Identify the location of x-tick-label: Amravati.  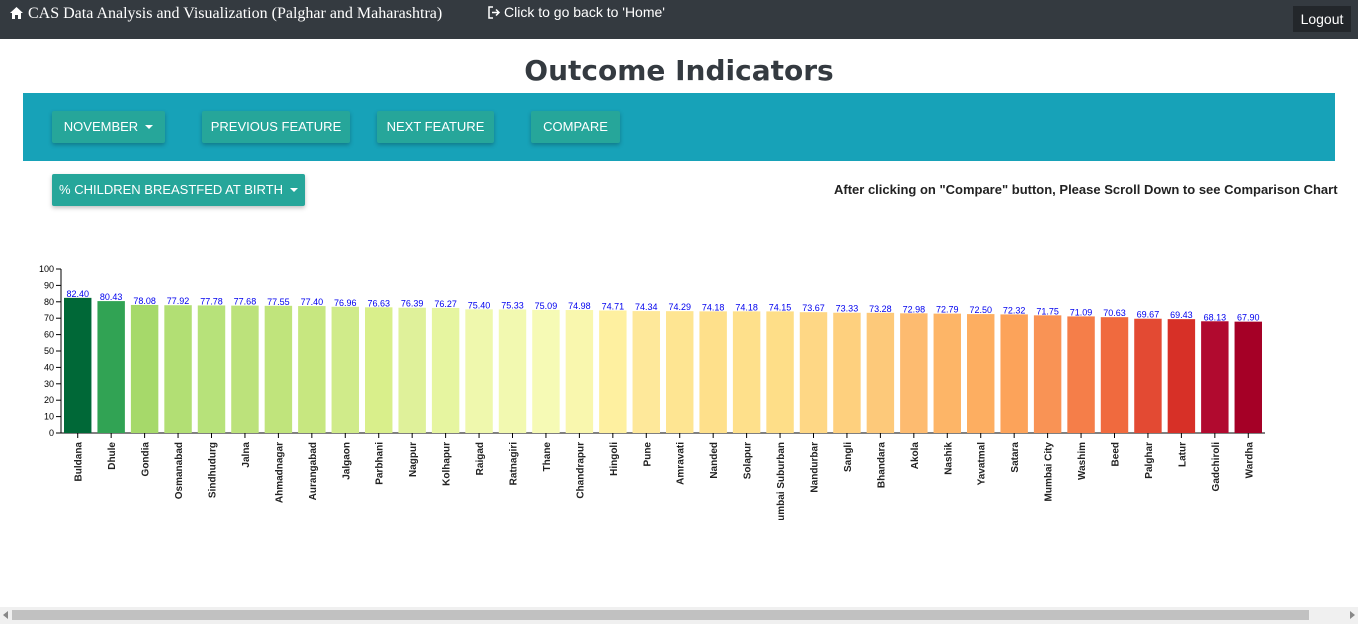
(681, 463).